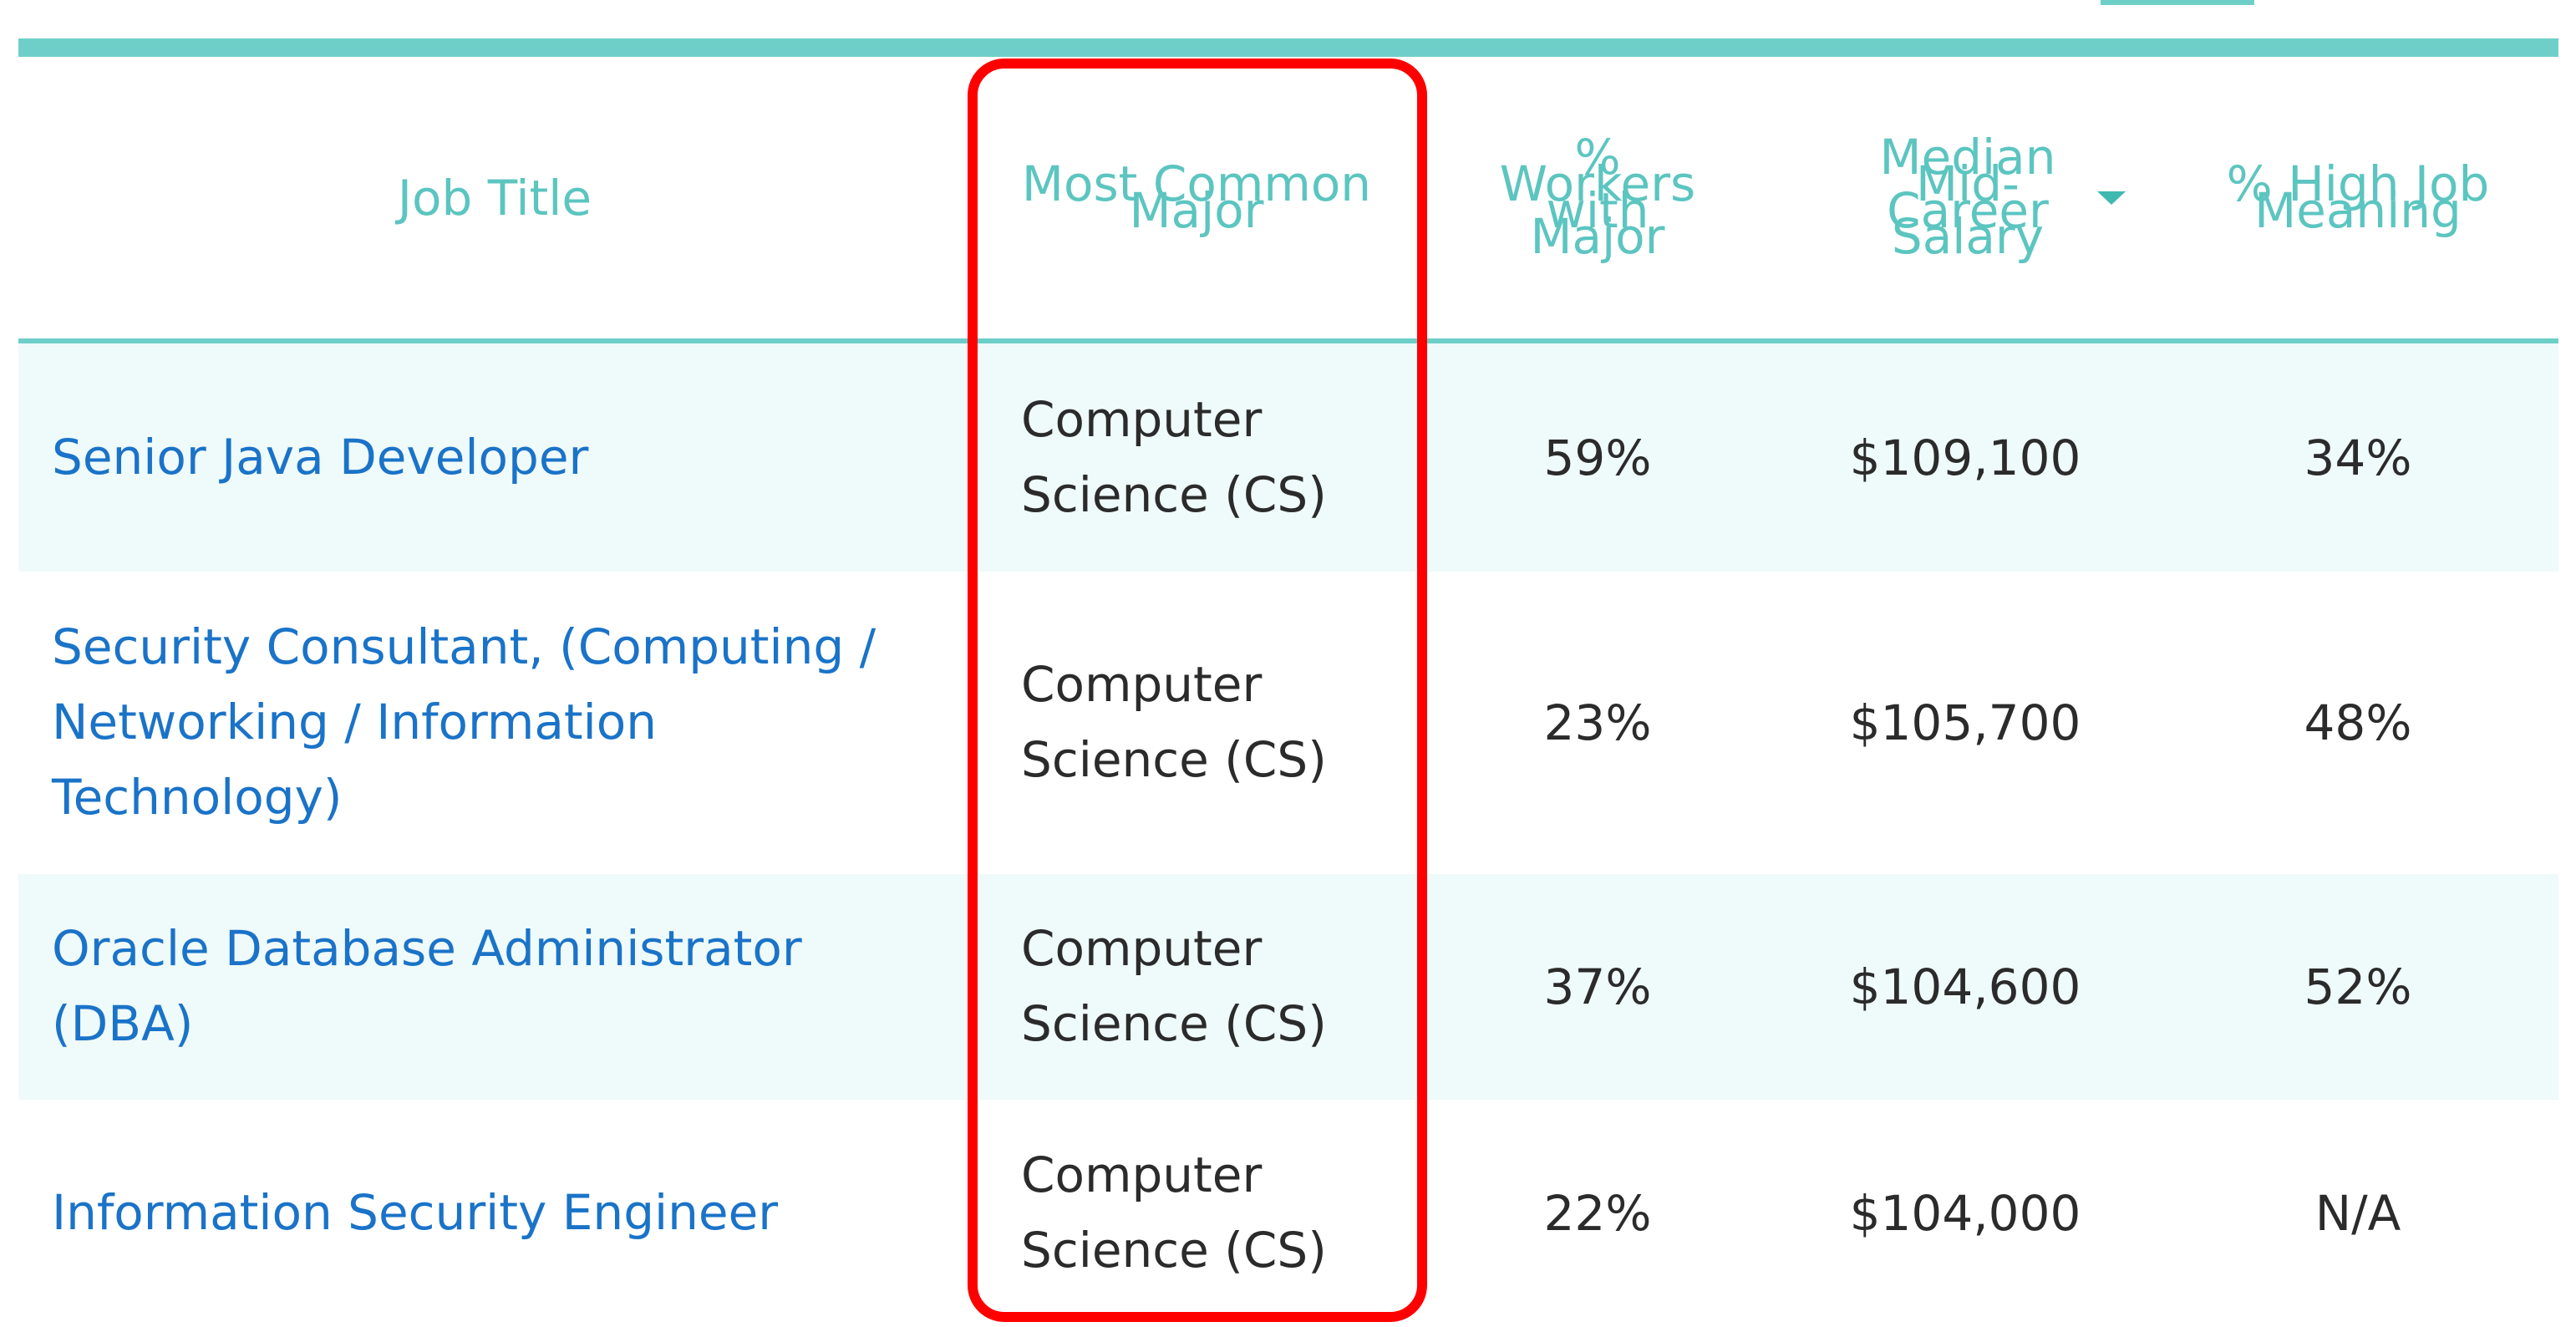 Image resolution: width=2576 pixels, height=1327 pixels. I want to click on caret-down-icon, so click(2111, 198).